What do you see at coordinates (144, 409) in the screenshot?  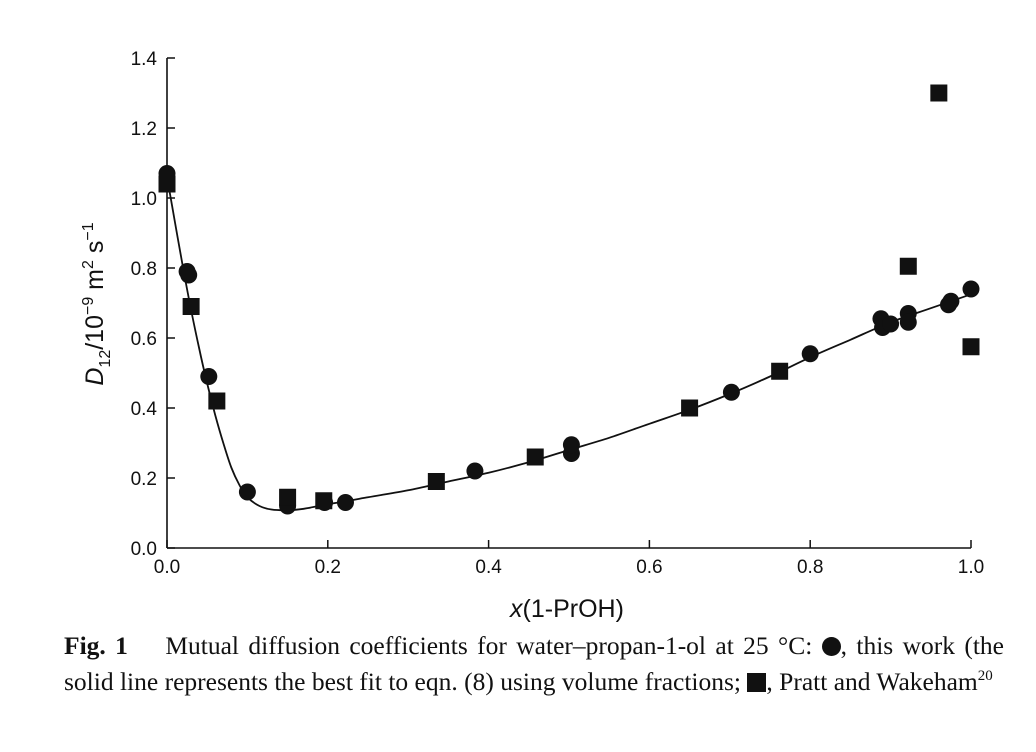 I see `y-tick-label: 0.4` at bounding box center [144, 409].